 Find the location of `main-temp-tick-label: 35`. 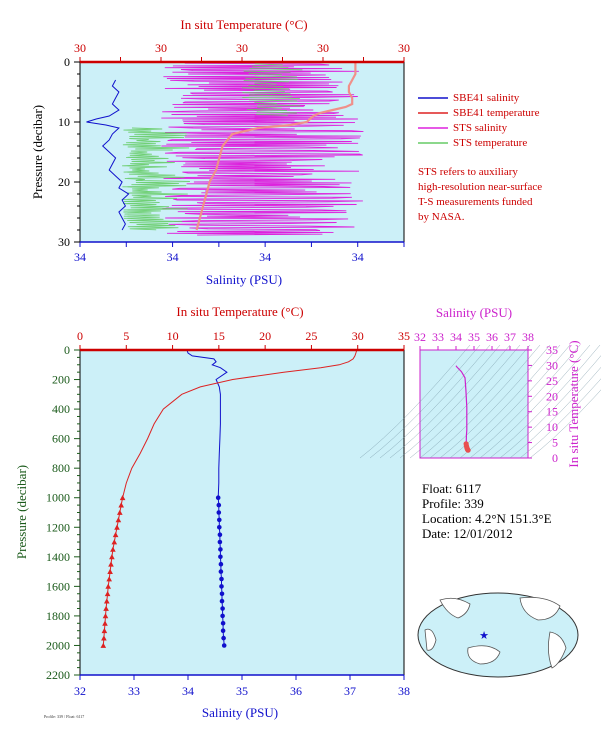

main-temp-tick-label: 35 is located at coordinates (404, 336).